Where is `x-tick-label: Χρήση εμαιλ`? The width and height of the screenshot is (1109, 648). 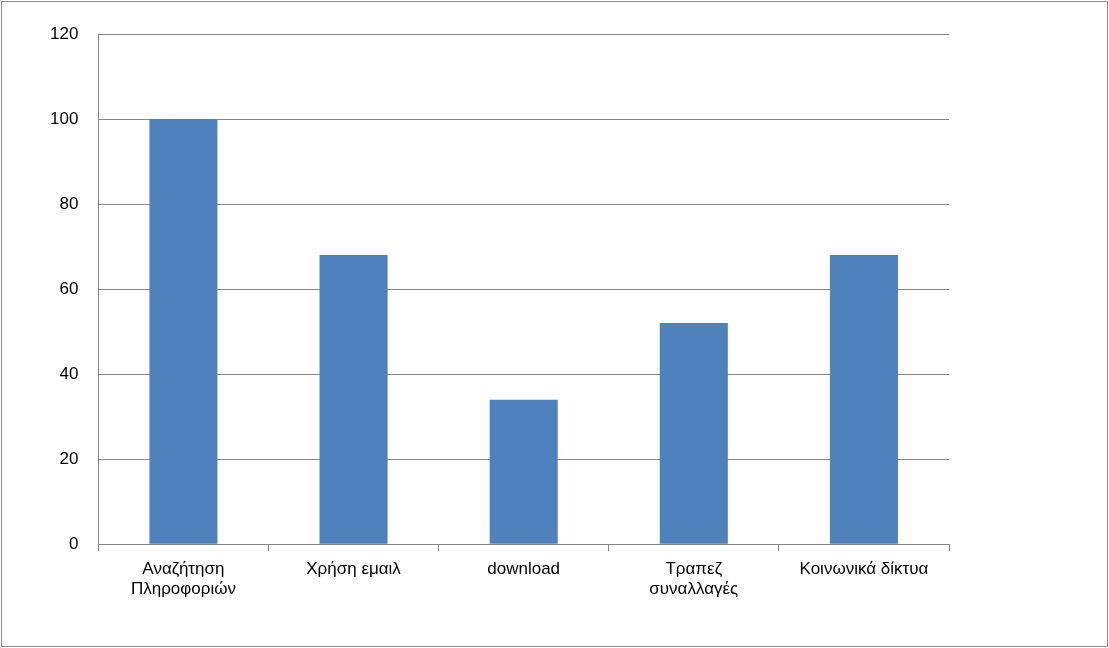 x-tick-label: Χρήση εμαιλ is located at coordinates (354, 569).